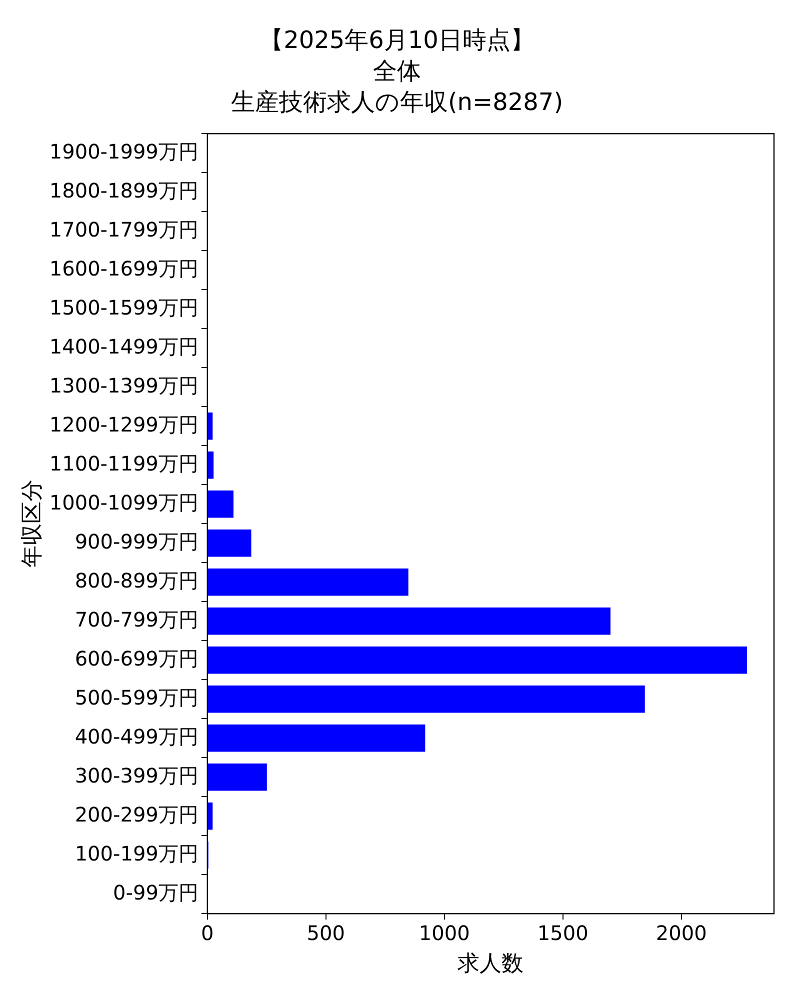  Describe the element at coordinates (136, 580) in the screenshot. I see `y-tick-label: 800-899万円` at that location.